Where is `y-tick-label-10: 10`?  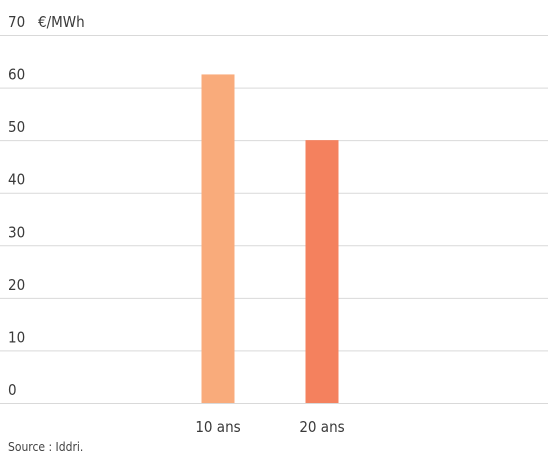 y-tick-label-10: 10 is located at coordinates (16, 337).